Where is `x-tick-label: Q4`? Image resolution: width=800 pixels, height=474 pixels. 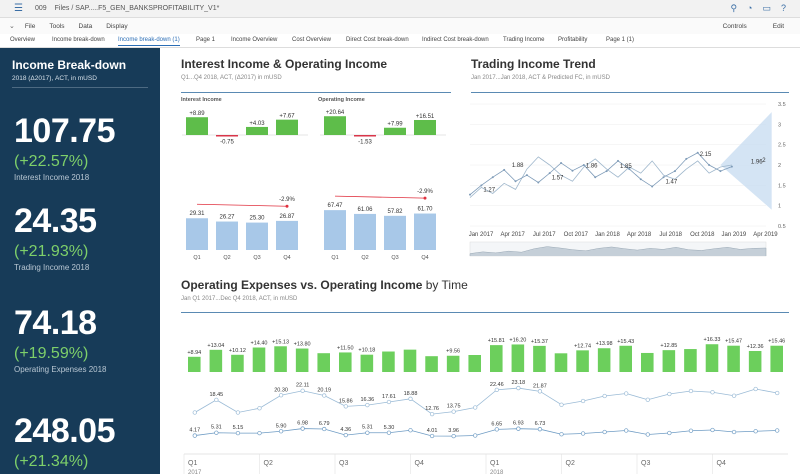
x-tick-label: Q4 is located at coordinates (424, 258).